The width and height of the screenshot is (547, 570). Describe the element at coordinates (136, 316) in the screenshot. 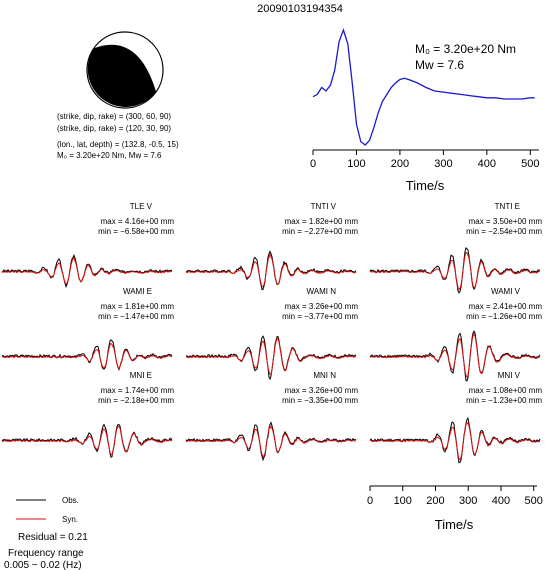

I see `panel-min-label: min = −1.47e+00 mm` at that location.